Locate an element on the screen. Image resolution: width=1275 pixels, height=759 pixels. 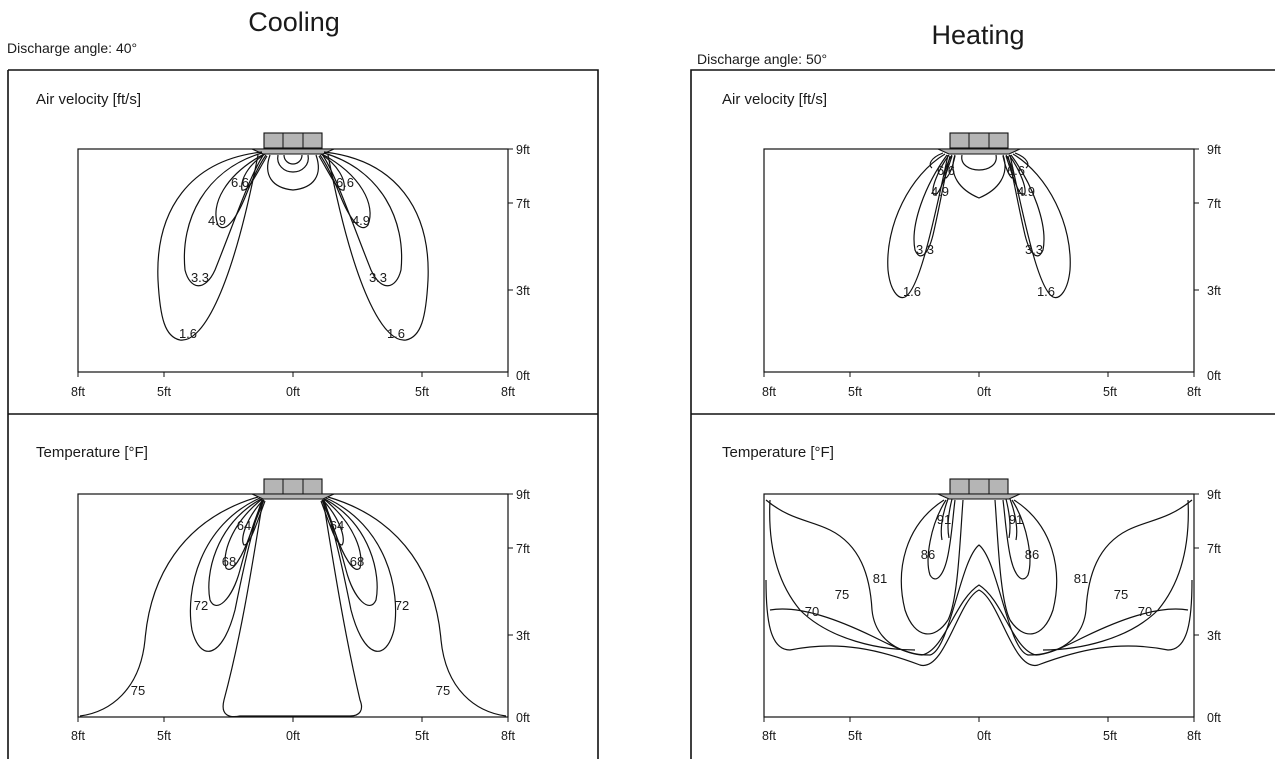
label-72-left: 72 is located at coordinates (201, 605).